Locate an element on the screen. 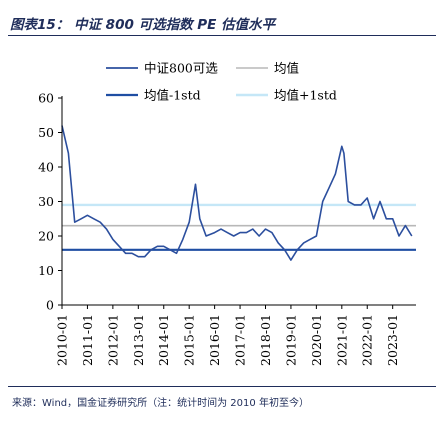 The width and height of the screenshot is (442, 423). y-tick-label: 20 is located at coordinates (46, 236).